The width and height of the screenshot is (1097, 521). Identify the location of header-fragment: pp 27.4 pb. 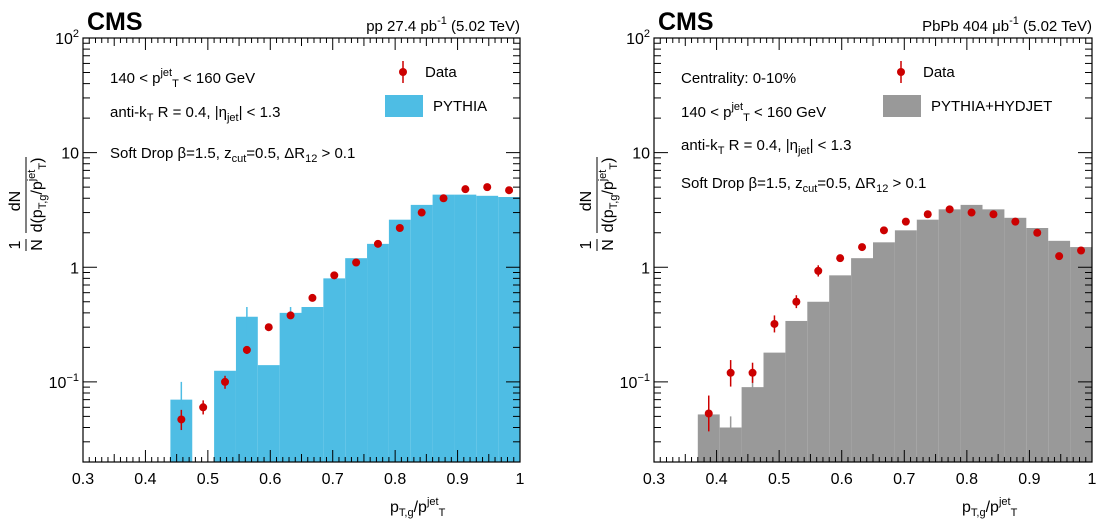
(401, 26).